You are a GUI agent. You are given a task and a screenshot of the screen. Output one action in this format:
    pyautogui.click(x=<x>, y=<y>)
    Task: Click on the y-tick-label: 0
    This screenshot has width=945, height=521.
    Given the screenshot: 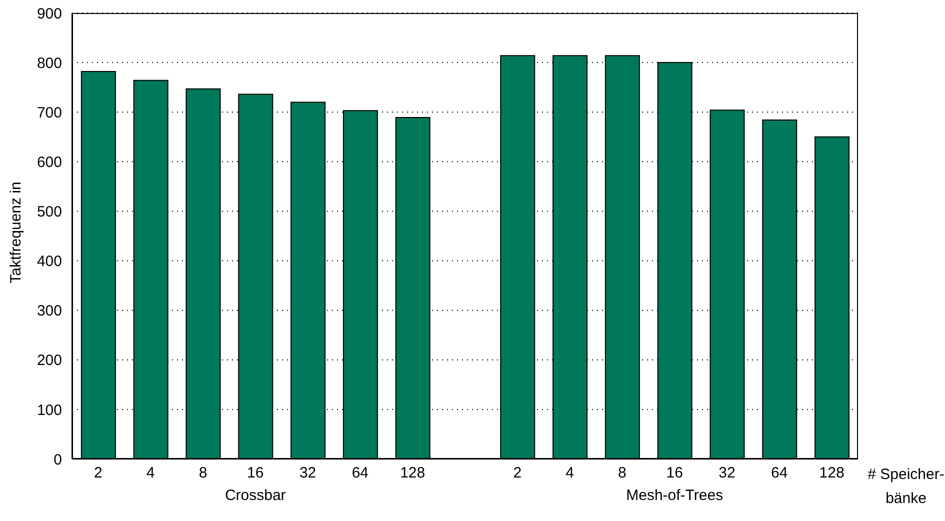 What is the action you would take?
    pyautogui.click(x=58, y=459)
    